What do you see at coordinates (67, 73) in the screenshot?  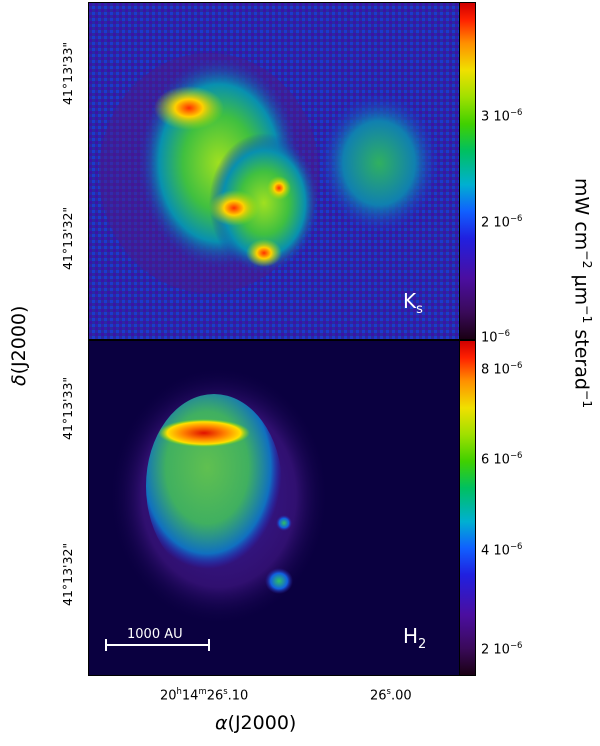 I see `ks-ytick-33: 41°13'33"` at bounding box center [67, 73].